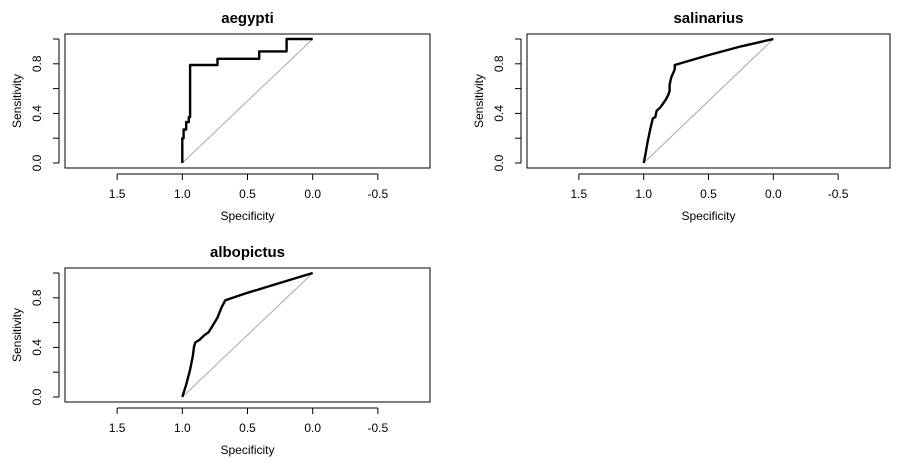  What do you see at coordinates (247, 18) in the screenshot?
I see `chart-title: aegypti` at bounding box center [247, 18].